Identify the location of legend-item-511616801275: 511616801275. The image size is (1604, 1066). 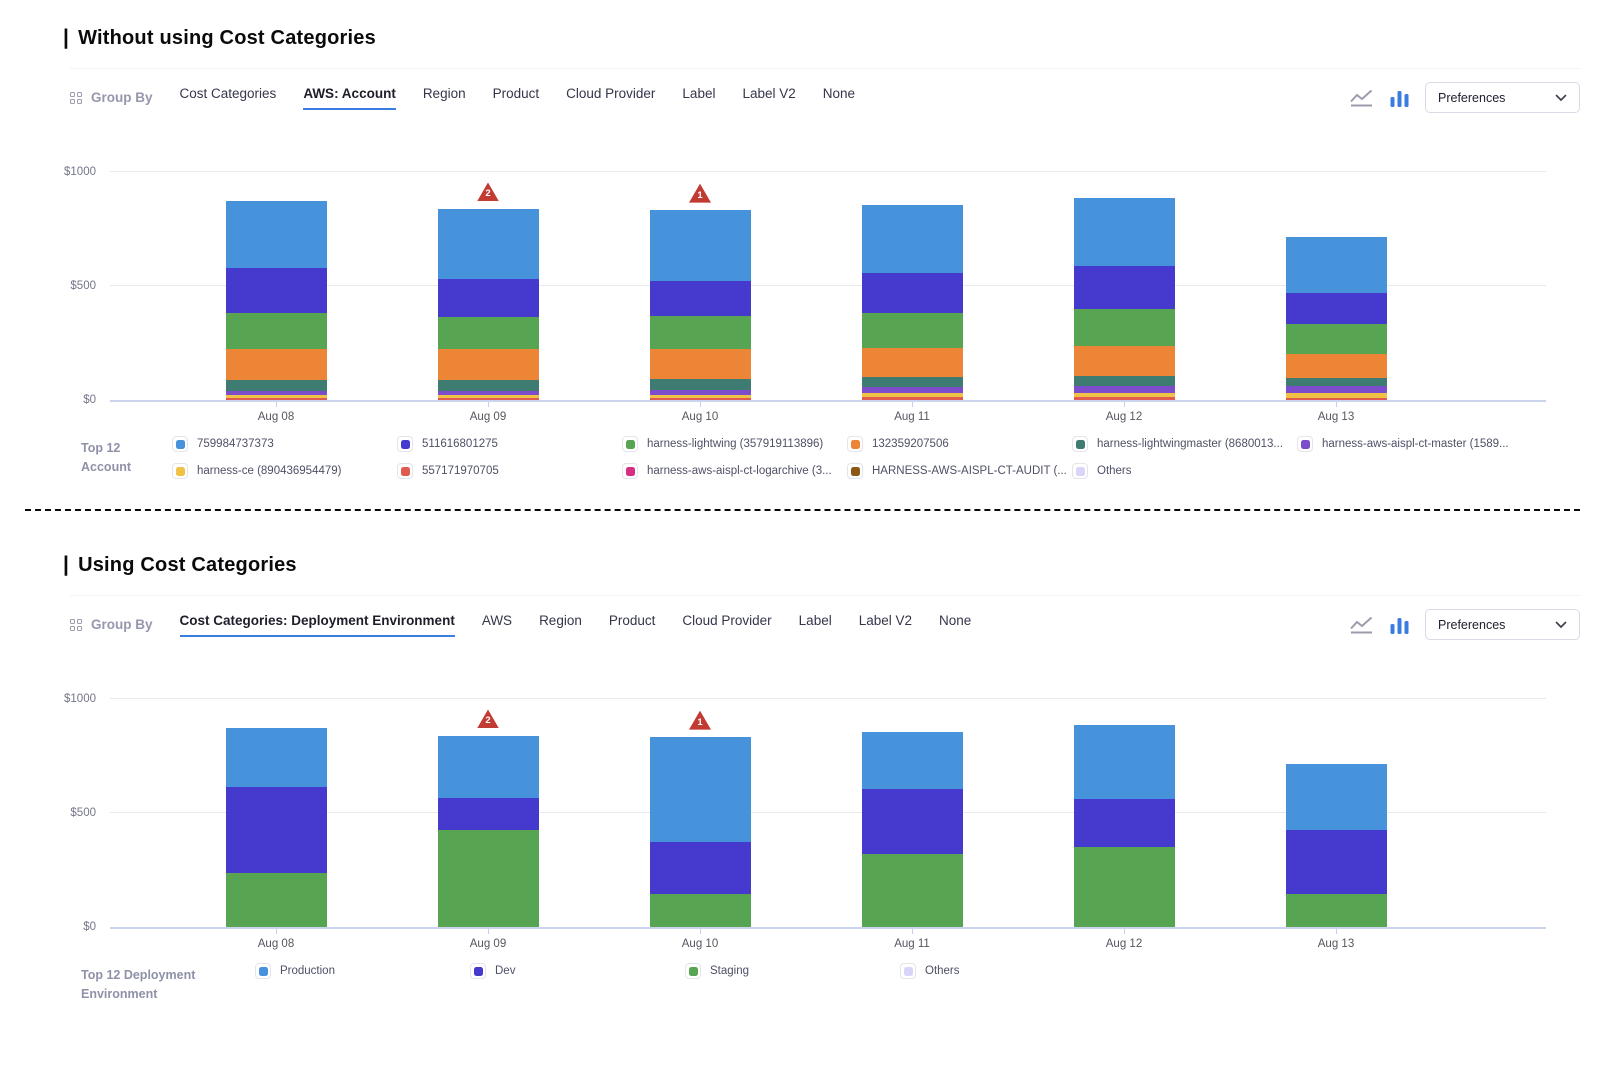
(509, 444).